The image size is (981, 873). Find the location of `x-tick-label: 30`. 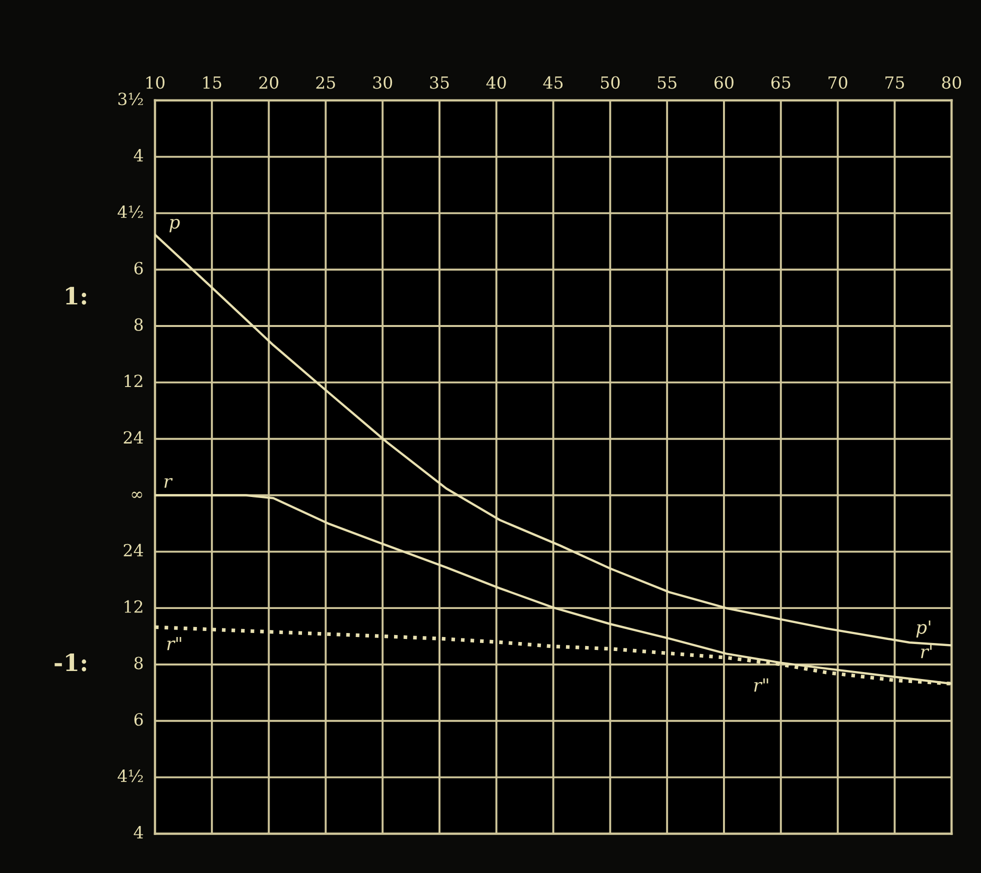

x-tick-label: 30 is located at coordinates (382, 82).